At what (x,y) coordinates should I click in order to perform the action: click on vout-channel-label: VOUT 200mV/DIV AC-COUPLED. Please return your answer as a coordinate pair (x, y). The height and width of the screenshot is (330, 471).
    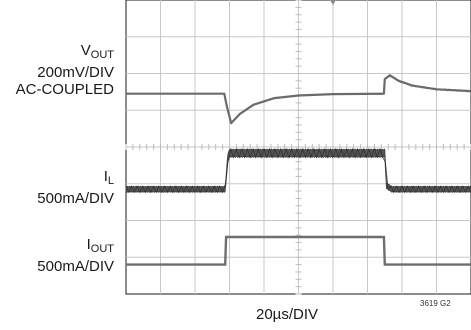
    Looking at the image, I should click on (64, 70).